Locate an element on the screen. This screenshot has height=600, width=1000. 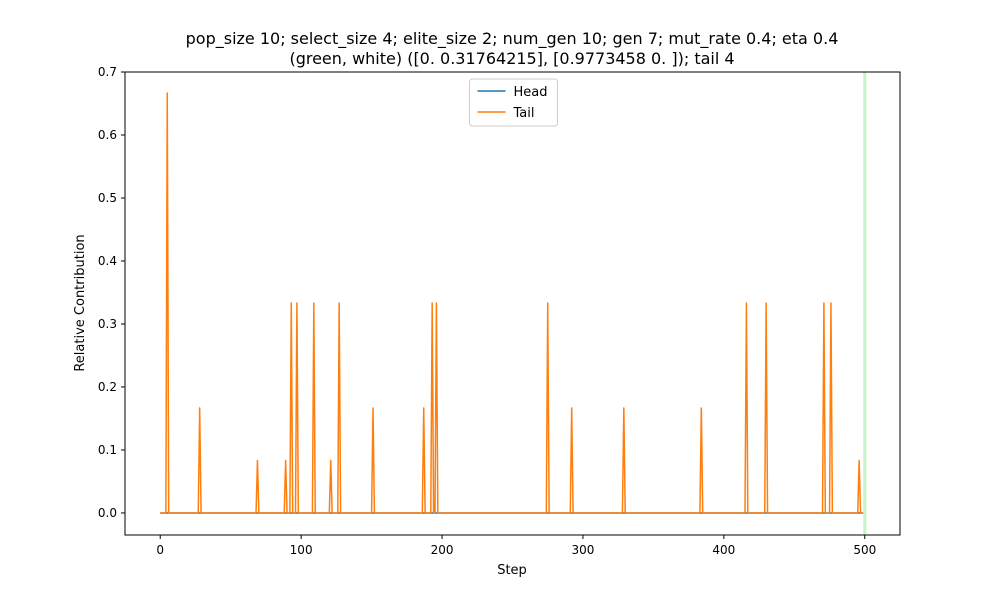
y-tick-label: 0.7 is located at coordinates (107, 72).